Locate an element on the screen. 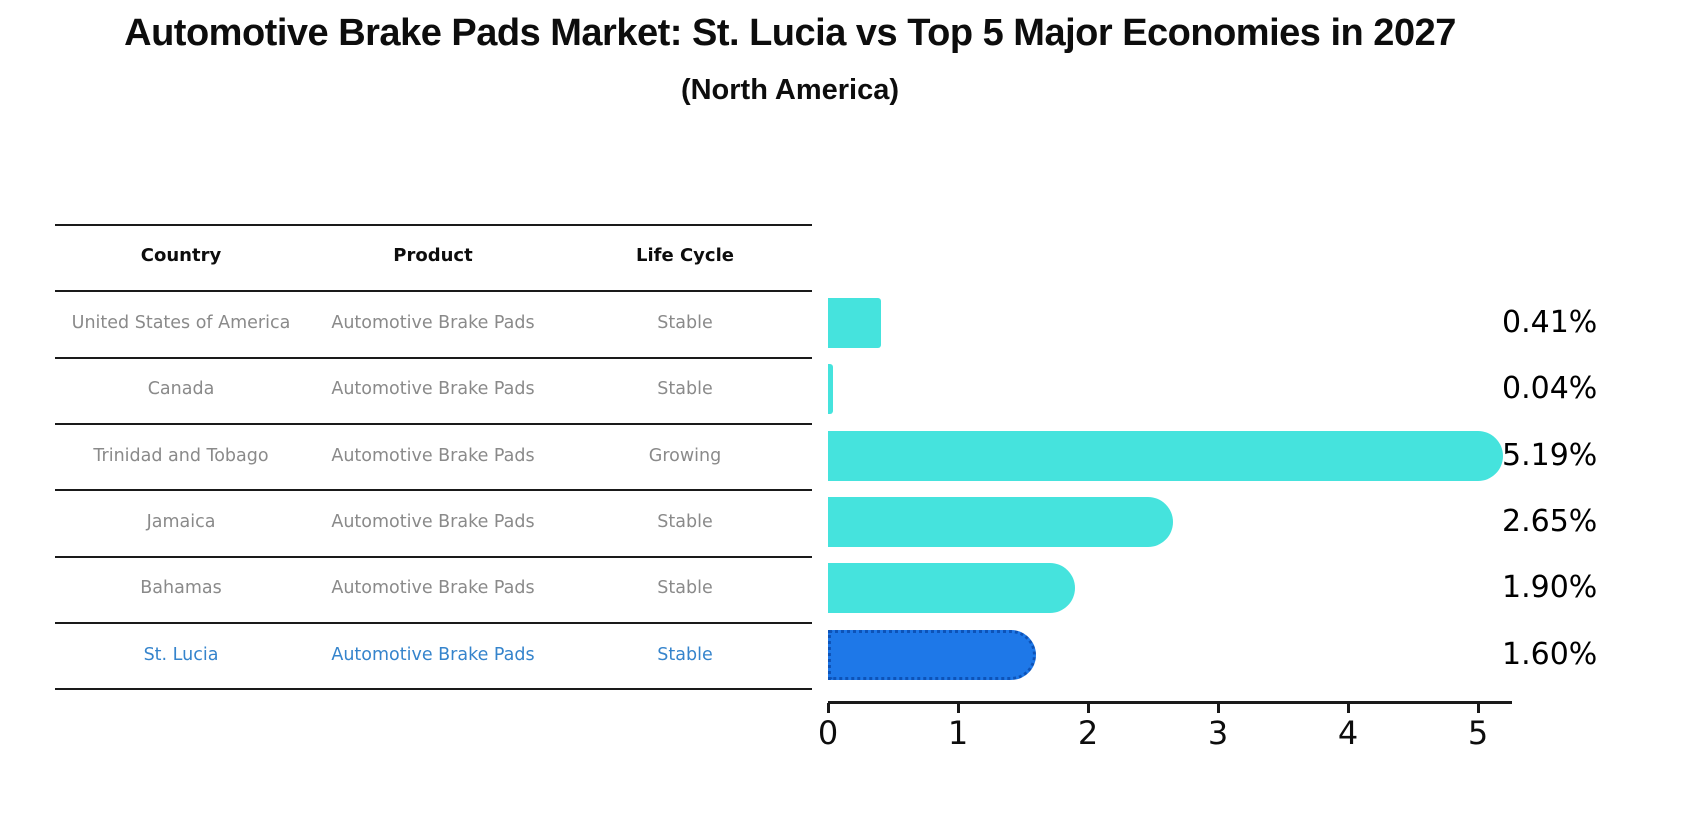 The image size is (1689, 823). table-header-country: Country is located at coordinates (181, 255).